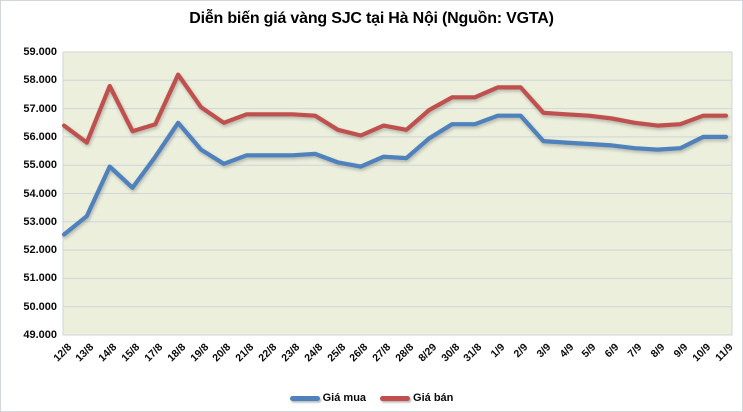 The height and width of the screenshot is (412, 743). I want to click on sell-line-swatch-icon, so click(395, 398).